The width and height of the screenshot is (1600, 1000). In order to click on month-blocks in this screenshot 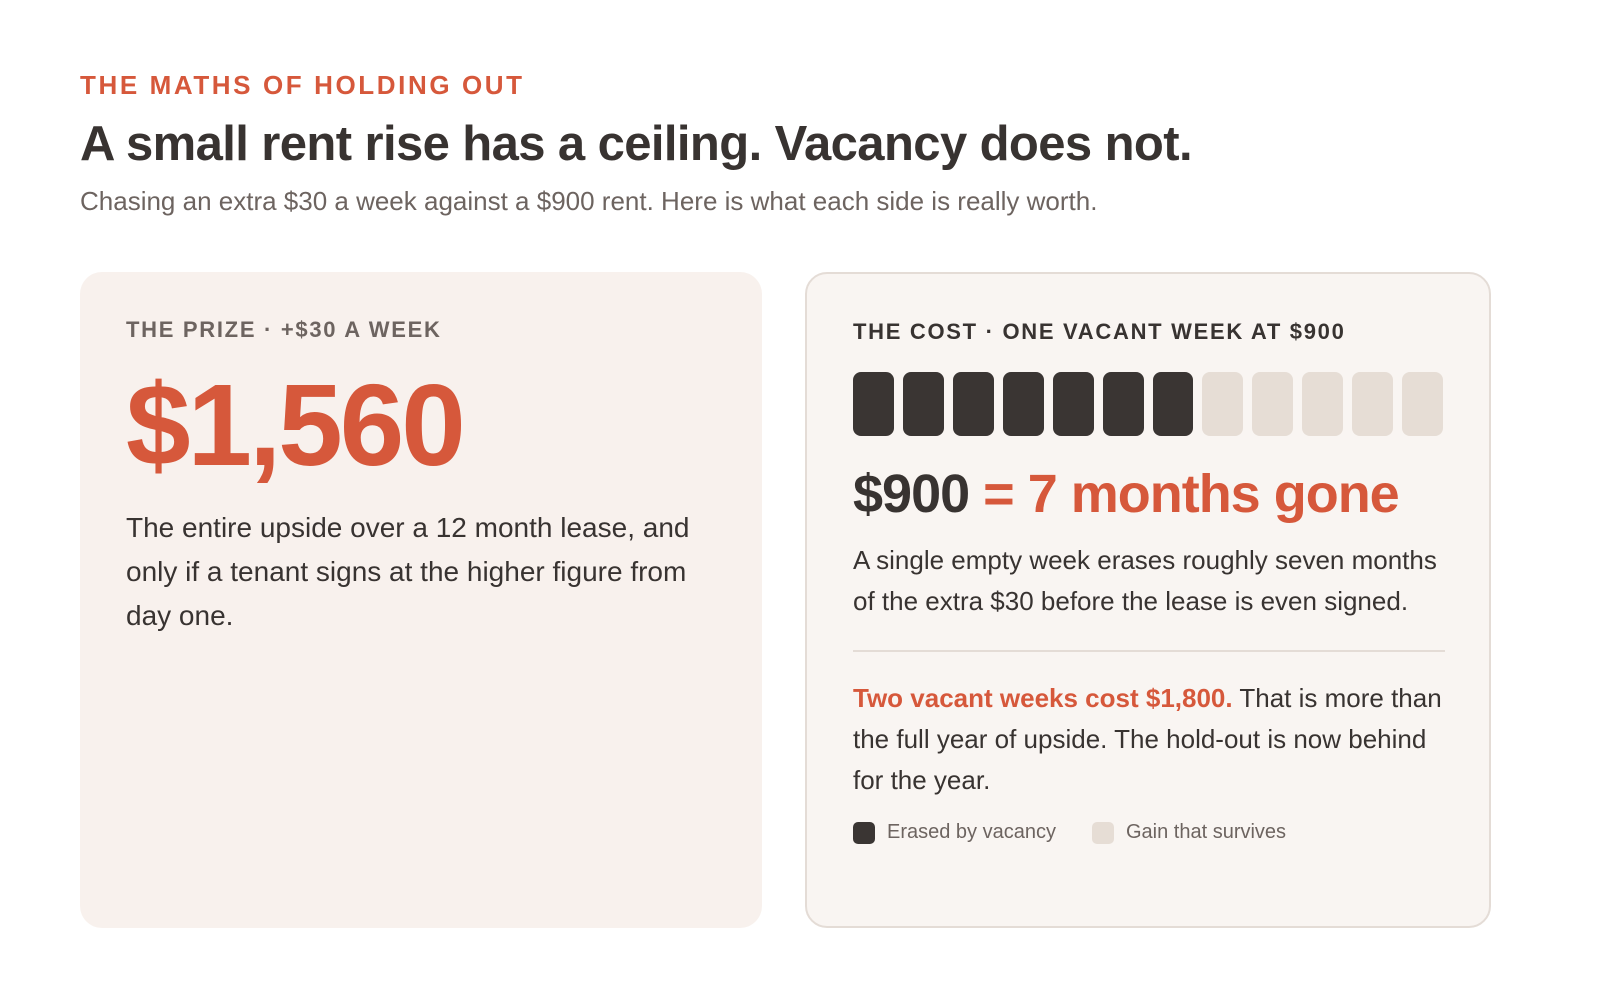, I will do `click(1148, 404)`.